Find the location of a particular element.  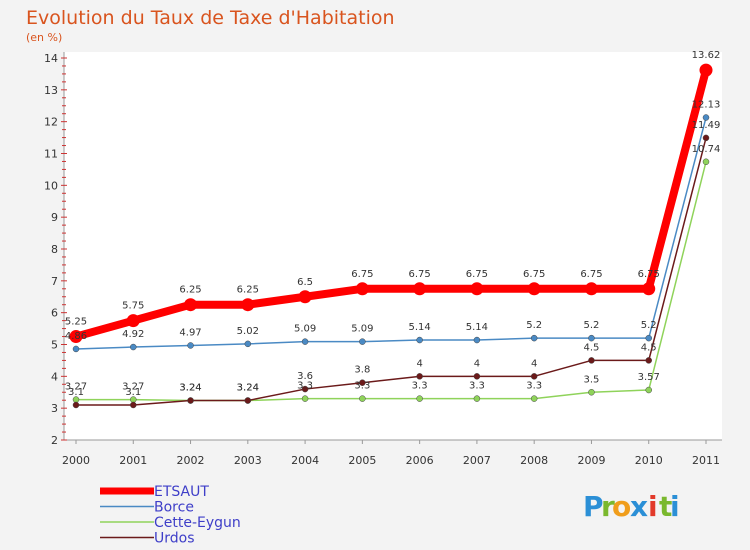

data-label: 4.97 is located at coordinates (190, 332).